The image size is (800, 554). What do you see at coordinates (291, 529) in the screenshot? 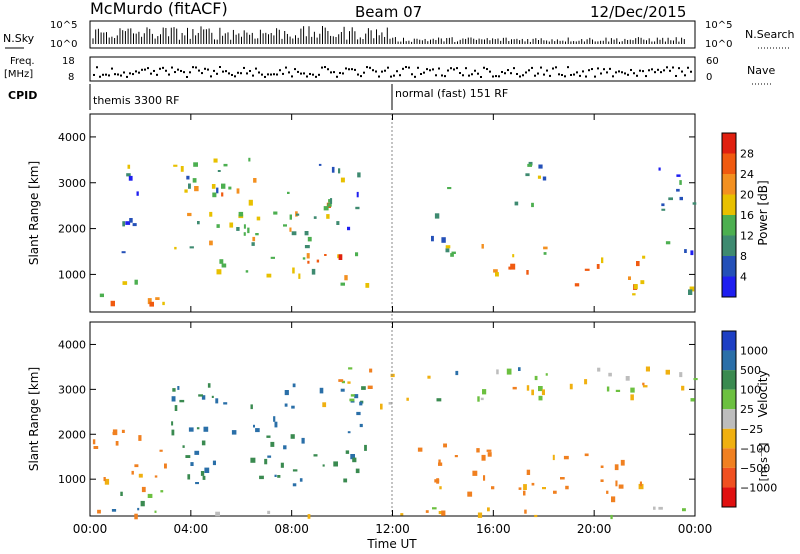
I see `xtick-label: 08:00` at bounding box center [291, 529].